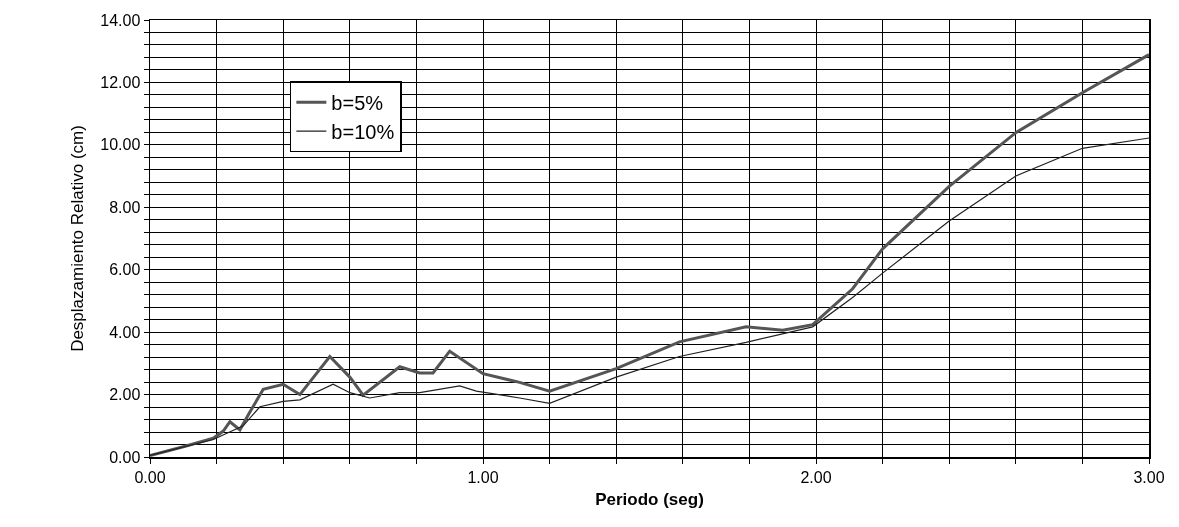  What do you see at coordinates (357, 102) in the screenshot?
I see `legend-label: b=5%` at bounding box center [357, 102].